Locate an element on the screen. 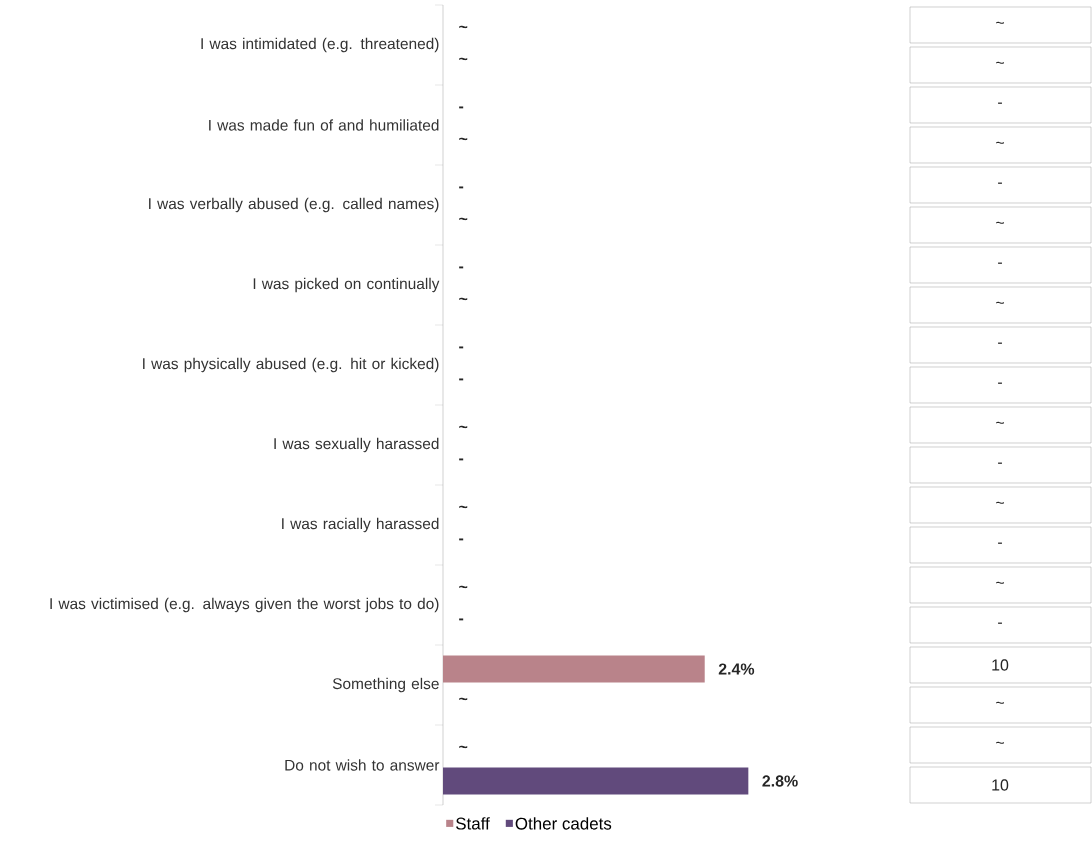 This screenshot has width=1092, height=852. legend-label: Staff is located at coordinates (473, 823).